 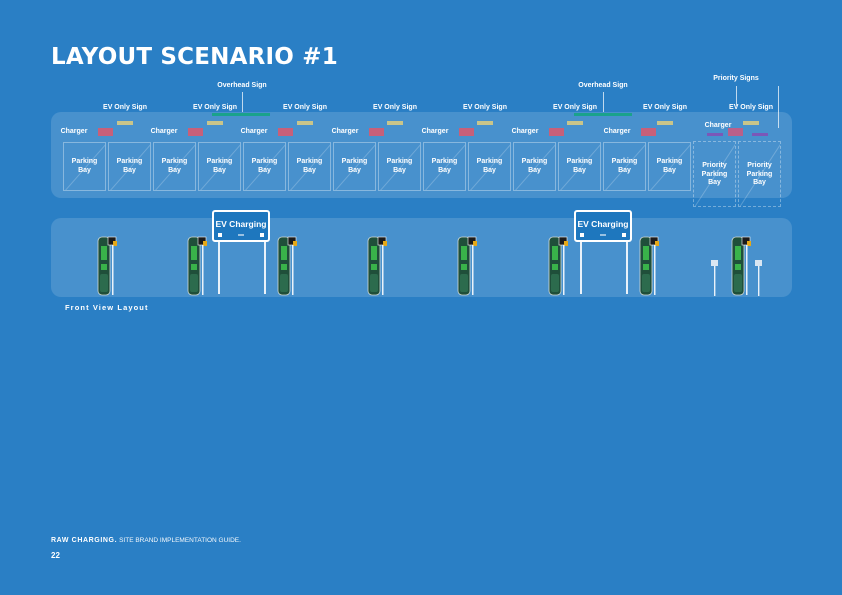 What do you see at coordinates (107, 307) in the screenshot?
I see `front-view-label: Front View Layout` at bounding box center [107, 307].